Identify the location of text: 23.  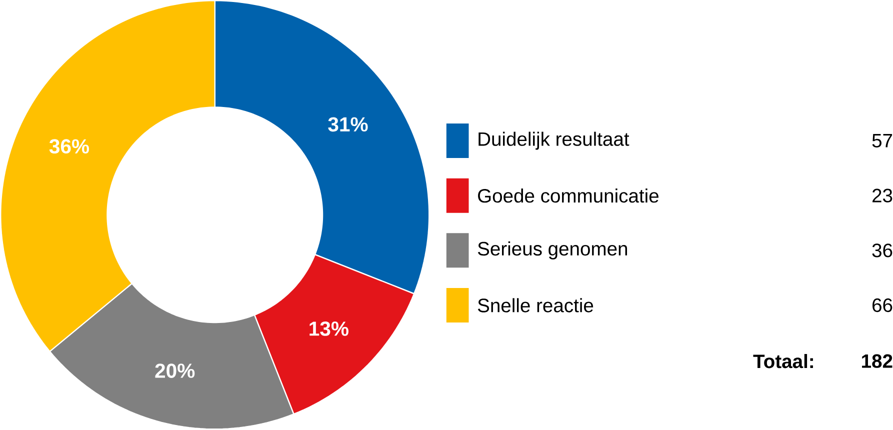
(882, 195).